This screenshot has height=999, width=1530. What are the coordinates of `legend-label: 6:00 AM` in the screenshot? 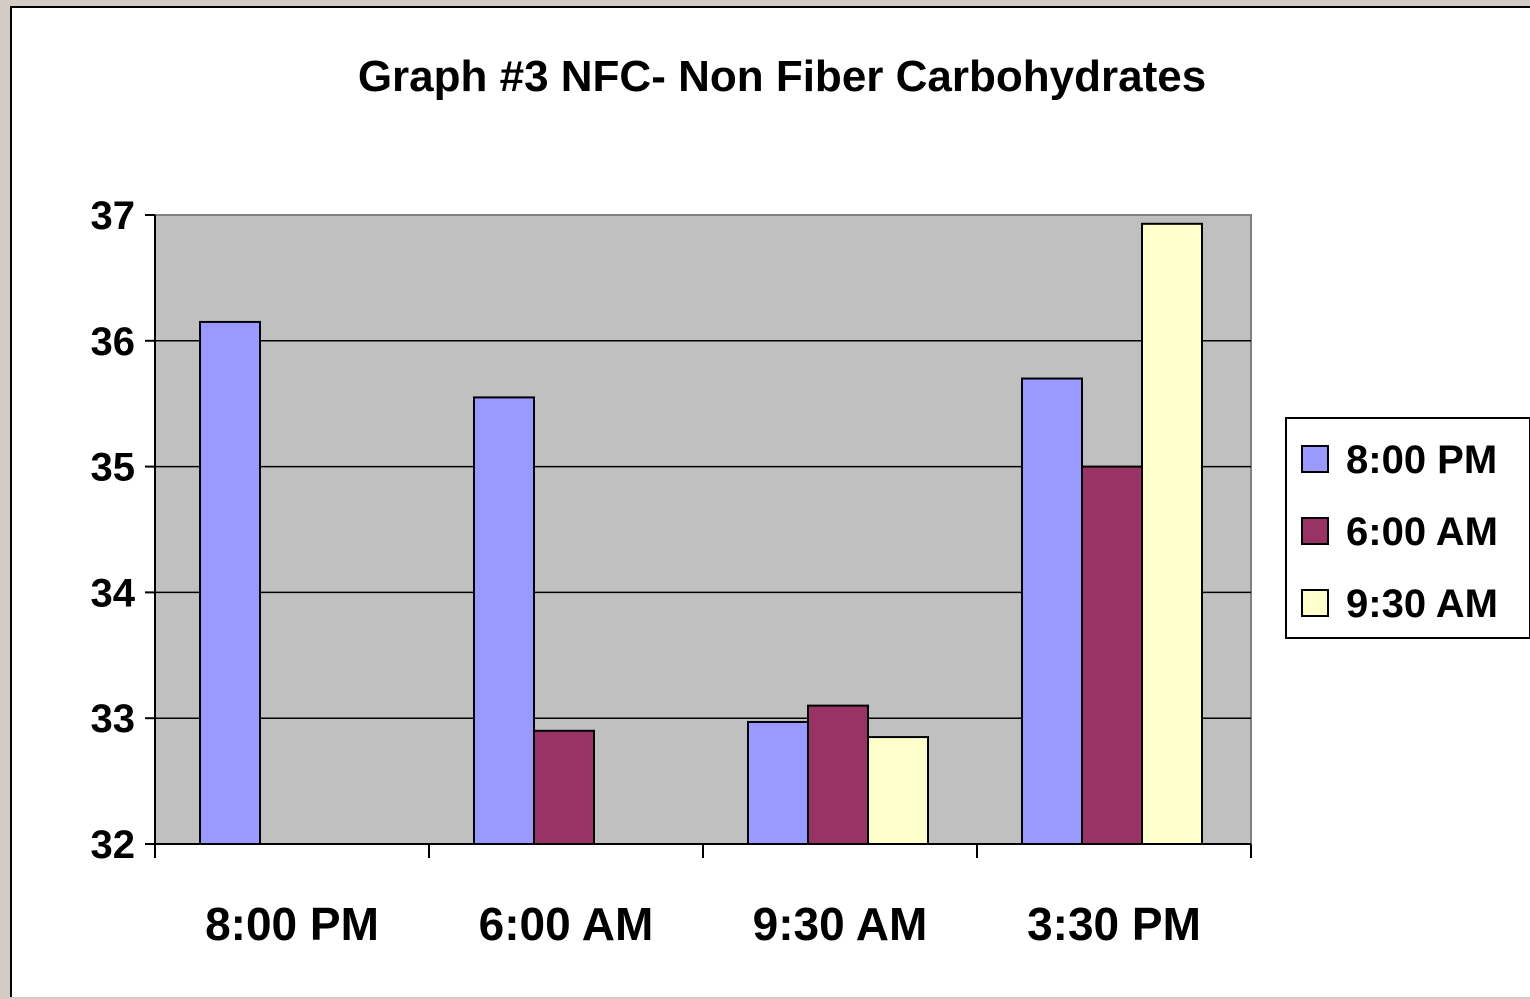 It's located at (1422, 532).